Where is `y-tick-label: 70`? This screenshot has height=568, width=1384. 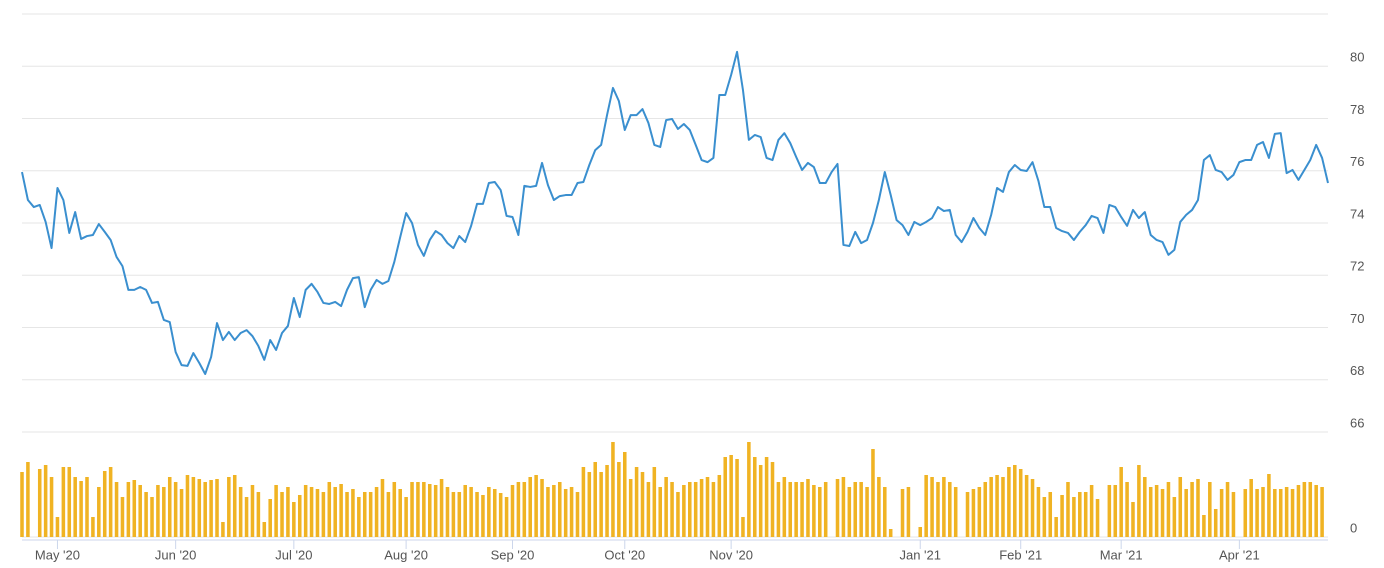 y-tick-label: 70 is located at coordinates (1357, 318).